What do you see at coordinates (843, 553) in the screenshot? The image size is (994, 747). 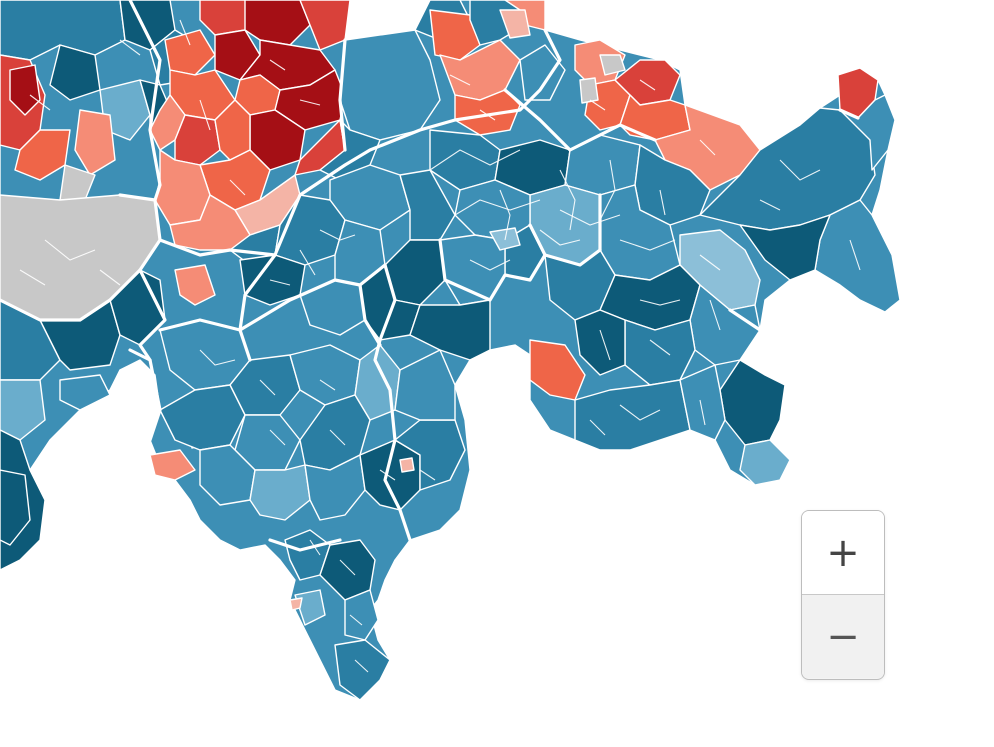 I see `zoom-in-button: +` at bounding box center [843, 553].